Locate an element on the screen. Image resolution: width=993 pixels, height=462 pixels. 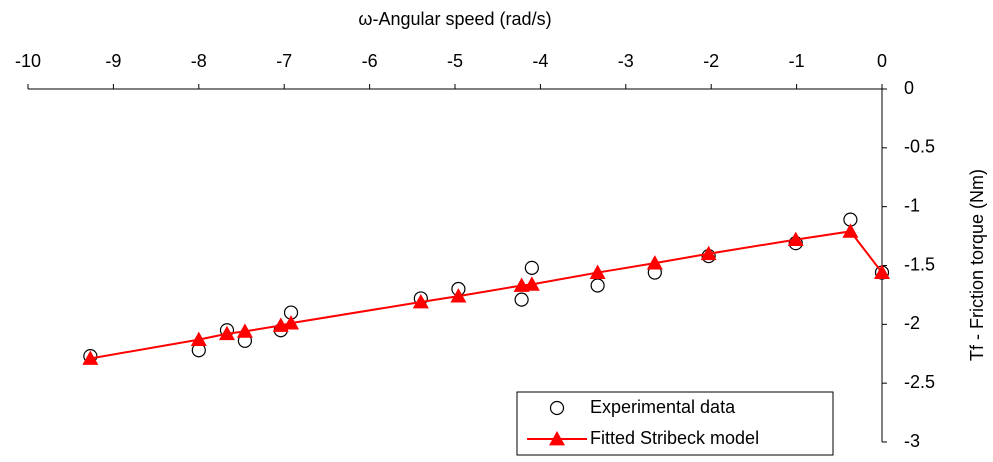
legend-label: Experimental data is located at coordinates (663, 407).